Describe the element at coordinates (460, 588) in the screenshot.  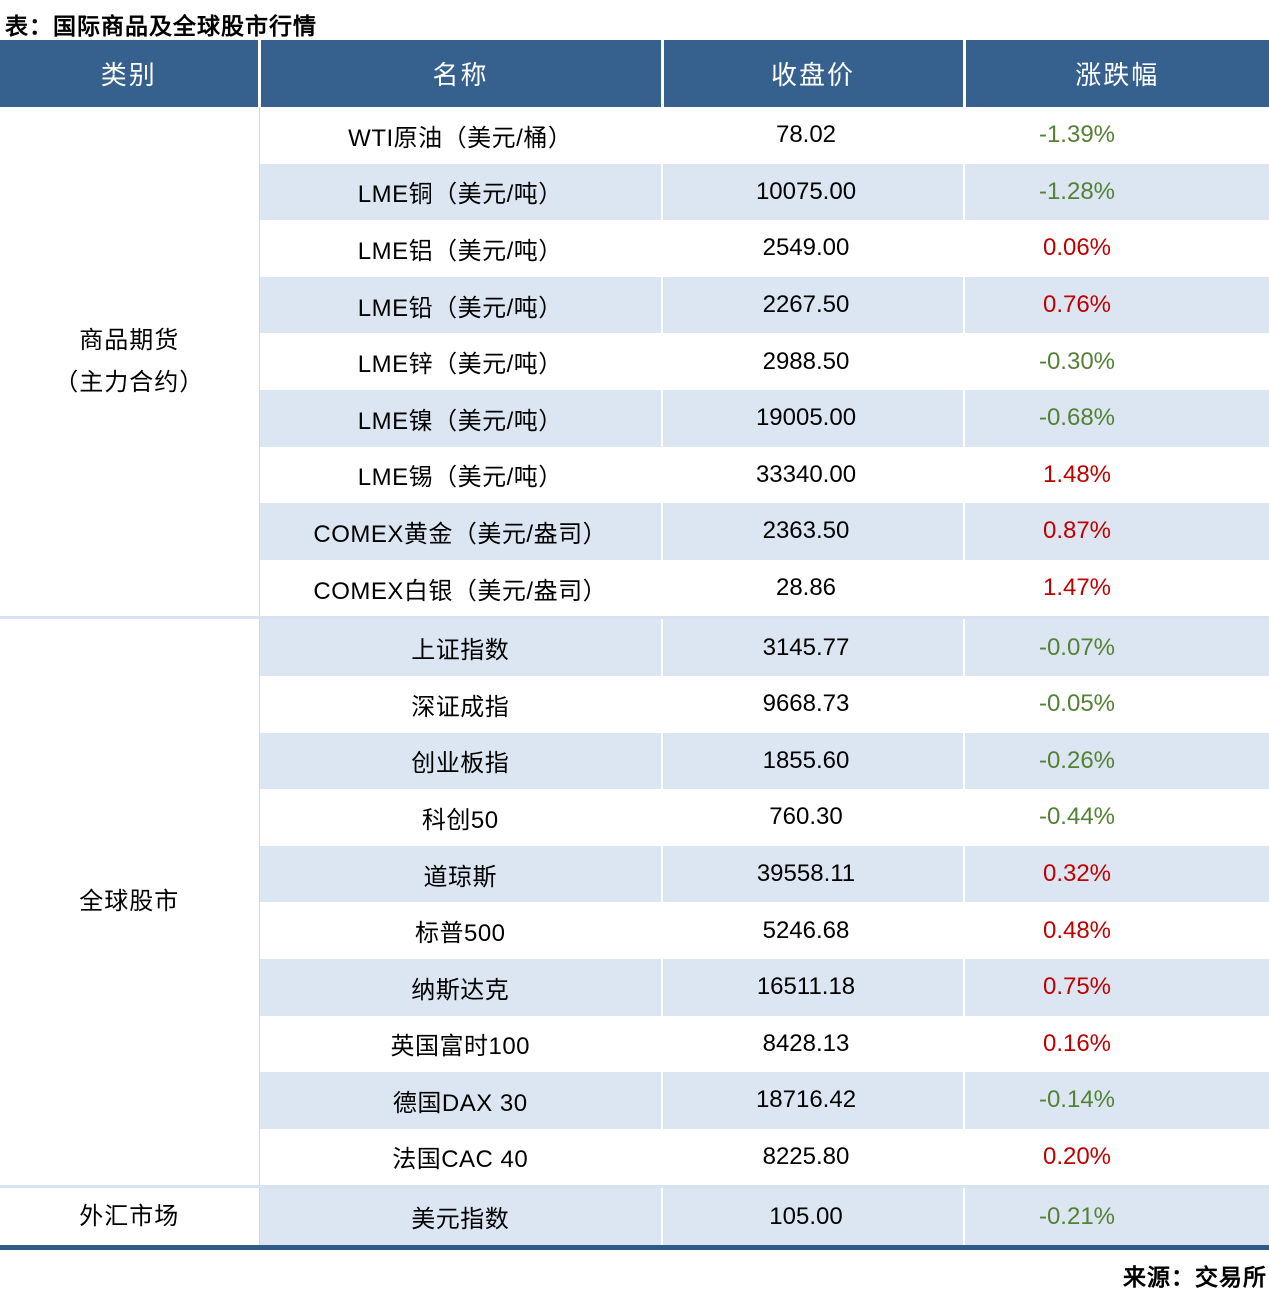
I see `name-cell: COMEX白银（美元/盎司）` at that location.